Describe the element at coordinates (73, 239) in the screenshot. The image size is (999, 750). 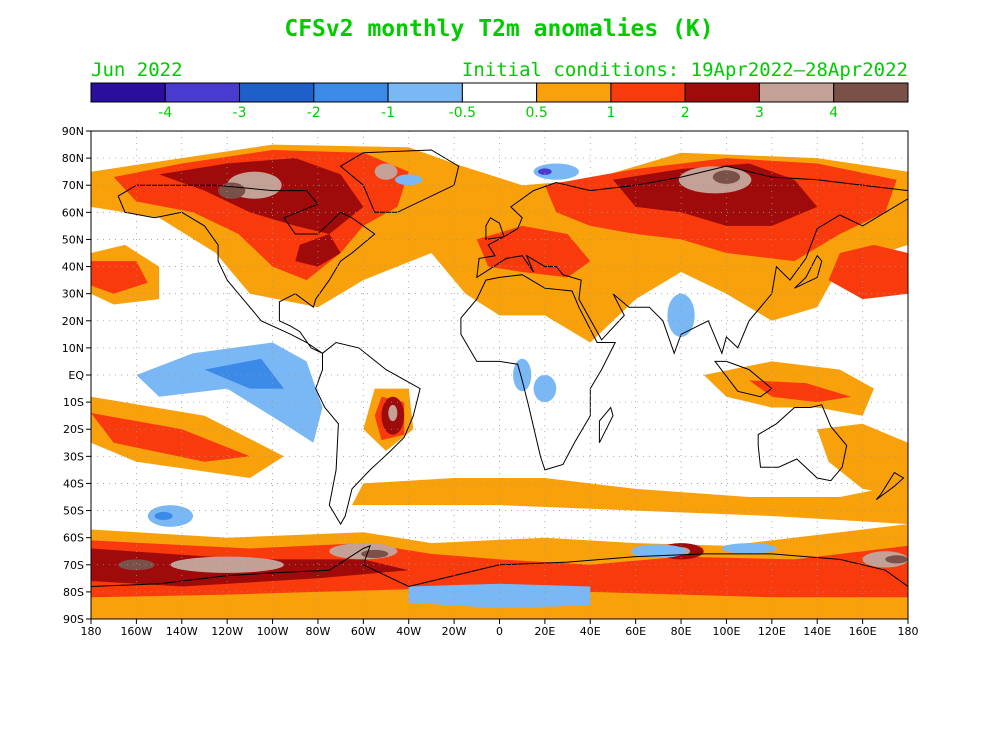
I see `latitude-label: 50N` at that location.